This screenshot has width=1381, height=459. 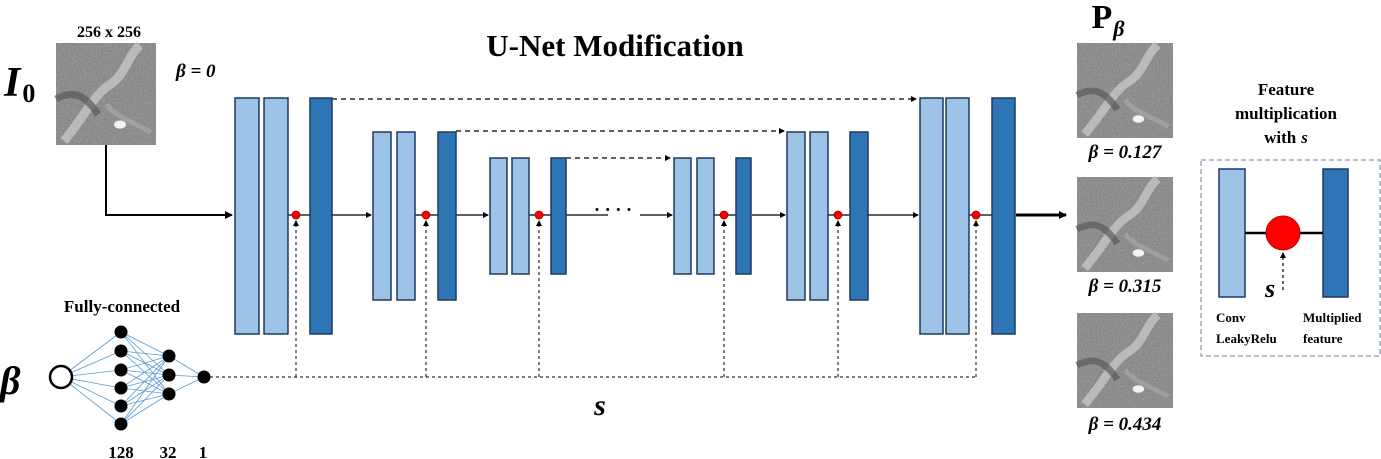 What do you see at coordinates (743, 216) in the screenshot?
I see `stage-4-multiplied-block` at bounding box center [743, 216].